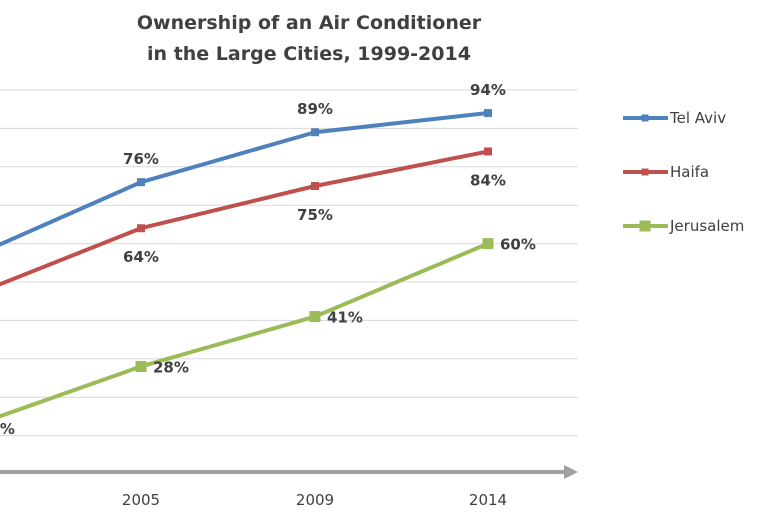  What do you see at coordinates (141, 159) in the screenshot?
I see `data-label: 76%` at bounding box center [141, 159].